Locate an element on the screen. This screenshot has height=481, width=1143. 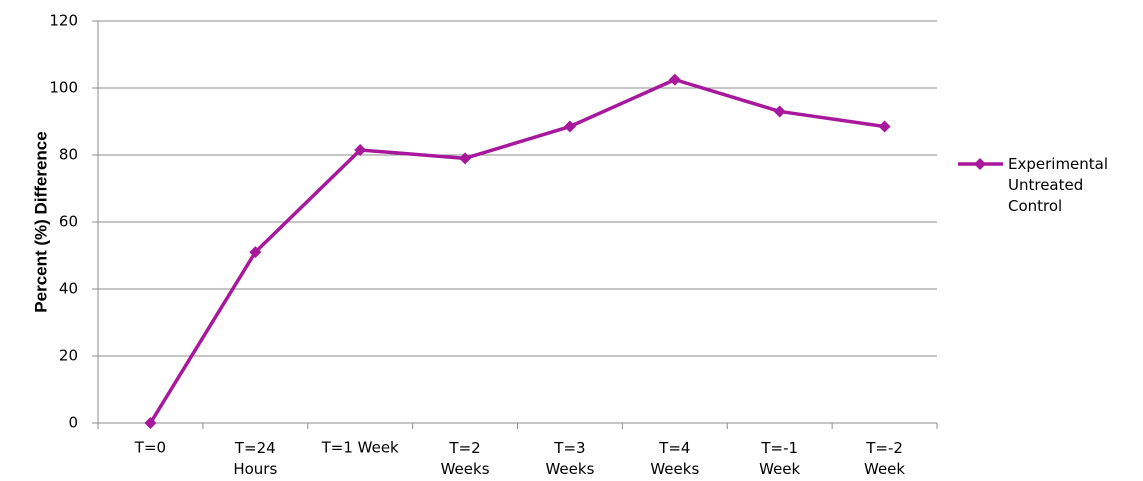
y-tick-label: 100 is located at coordinates (63, 88).